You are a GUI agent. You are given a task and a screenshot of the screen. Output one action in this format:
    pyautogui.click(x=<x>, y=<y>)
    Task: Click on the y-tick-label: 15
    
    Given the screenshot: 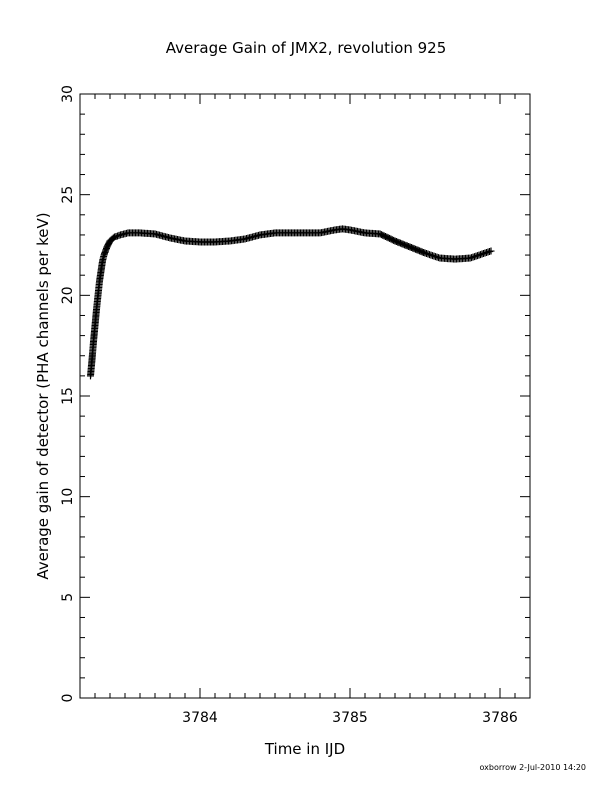 What is the action you would take?
    pyautogui.click(x=68, y=396)
    